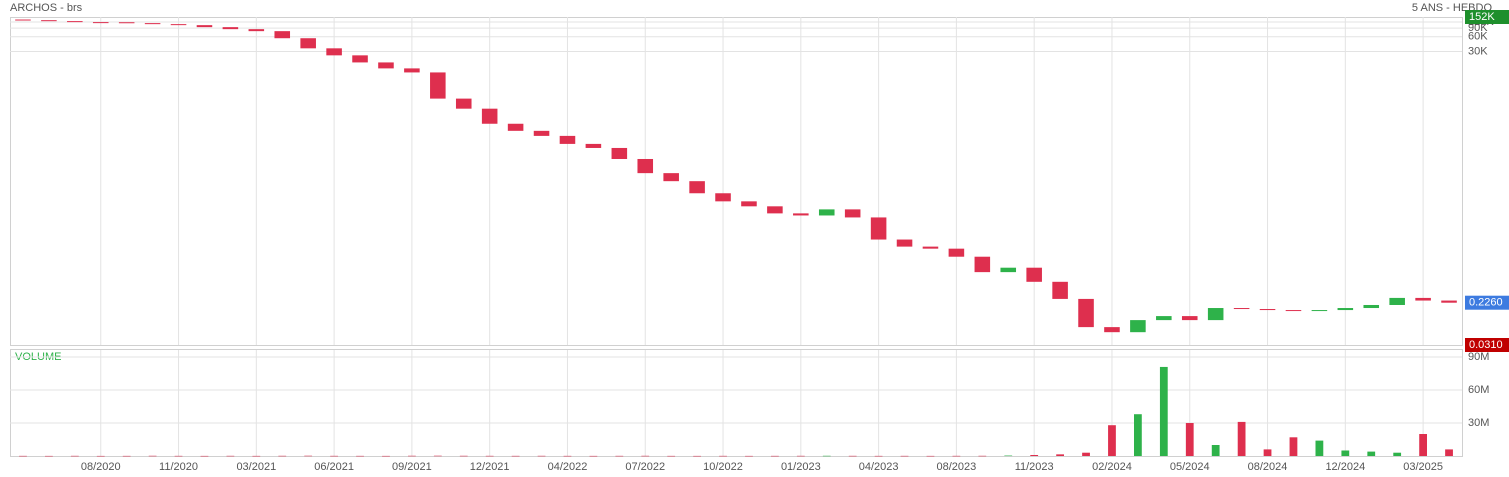 The width and height of the screenshot is (1509, 477). What do you see at coordinates (490, 467) in the screenshot?
I see `x-tick-label: 12/2021` at bounding box center [490, 467].